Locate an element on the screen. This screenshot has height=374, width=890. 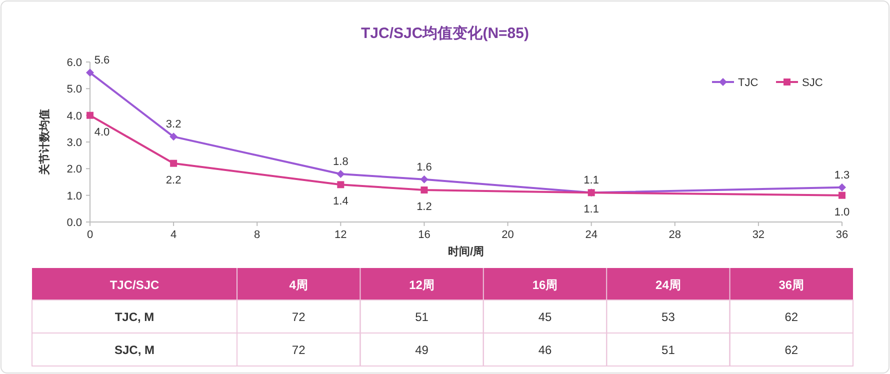
x-tick-label: 8 is located at coordinates (257, 235).